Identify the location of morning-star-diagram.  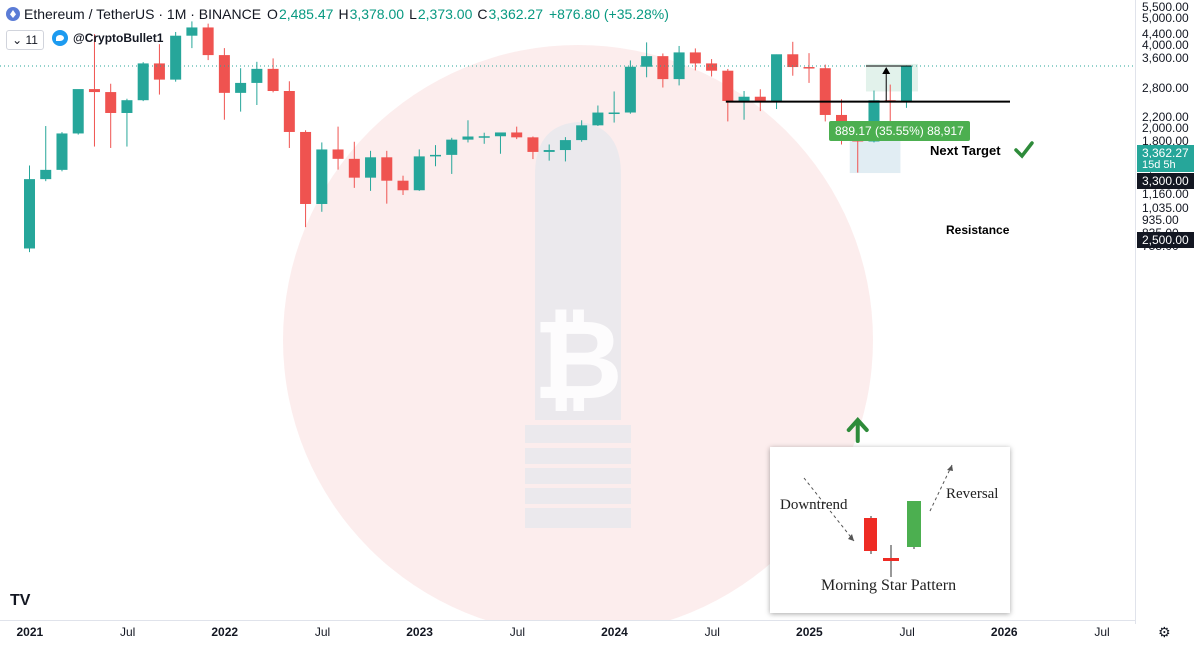
(878, 520).